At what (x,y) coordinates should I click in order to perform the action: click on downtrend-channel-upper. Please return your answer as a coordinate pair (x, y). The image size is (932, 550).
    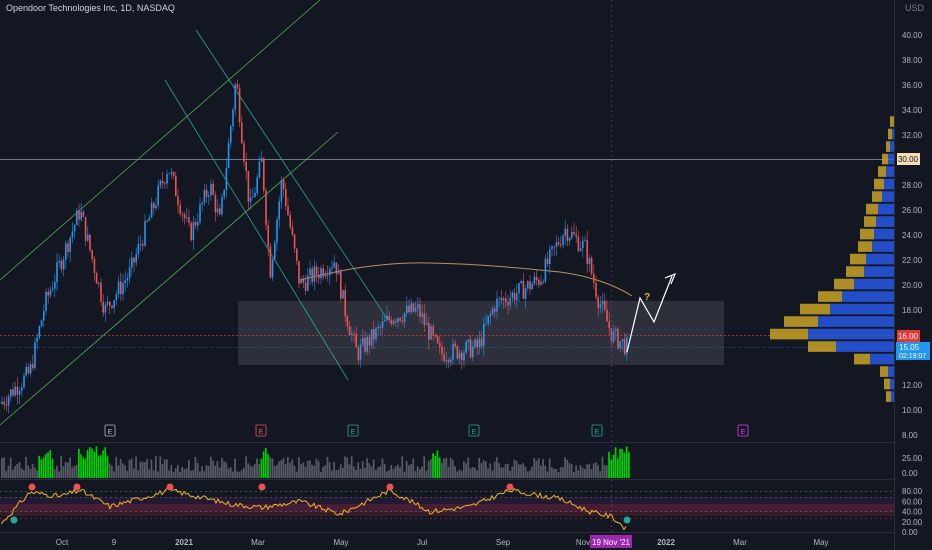
    Looking at the image, I should click on (292, 175).